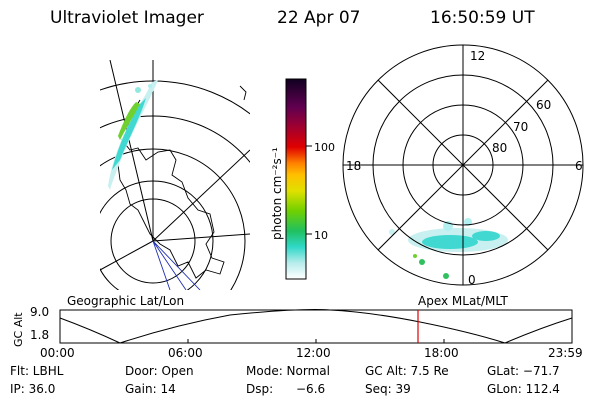  Describe the element at coordinates (185, 353) in the screenshot. I see `time-tick-0600: 06:00` at that location.